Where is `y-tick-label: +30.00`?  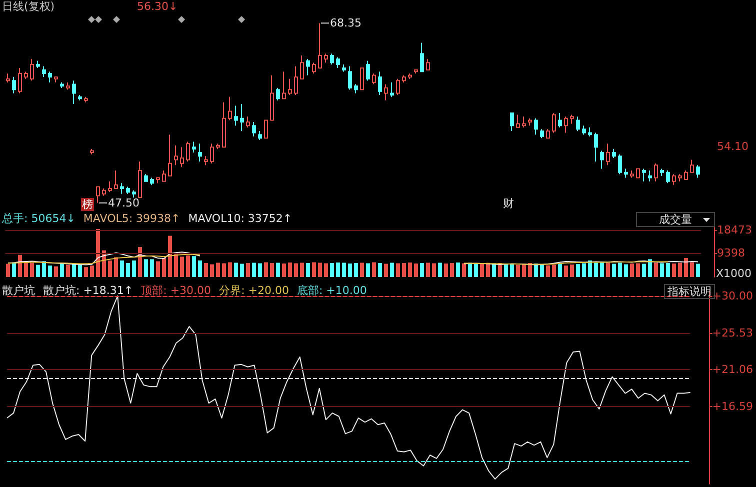 y-tick-label: +30.00 is located at coordinates (733, 295).